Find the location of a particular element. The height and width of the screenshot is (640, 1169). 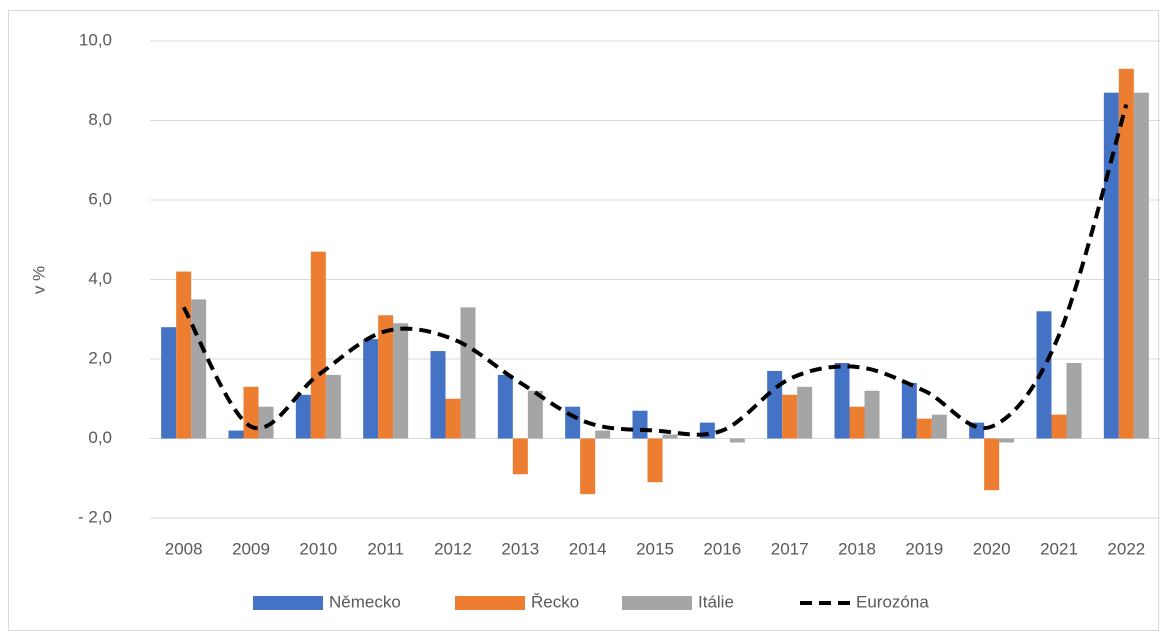

x-tick-label: 2010 is located at coordinates (318, 548).